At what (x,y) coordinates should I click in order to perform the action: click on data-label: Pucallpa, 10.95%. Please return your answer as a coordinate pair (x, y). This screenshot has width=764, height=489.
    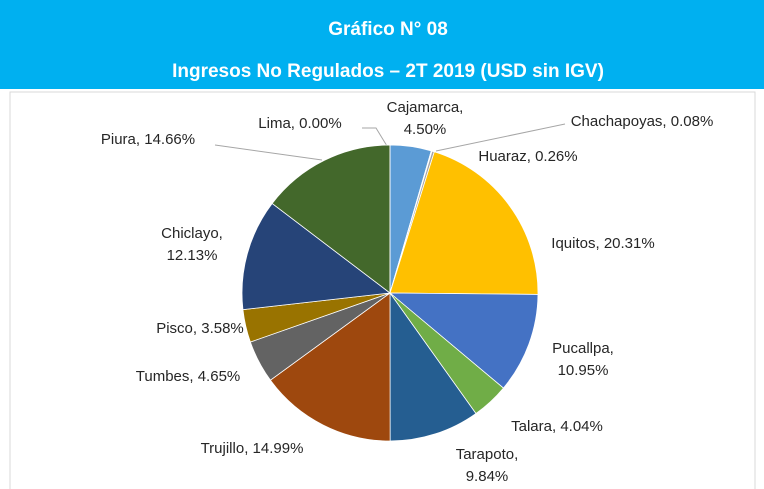
    Looking at the image, I should click on (583, 359).